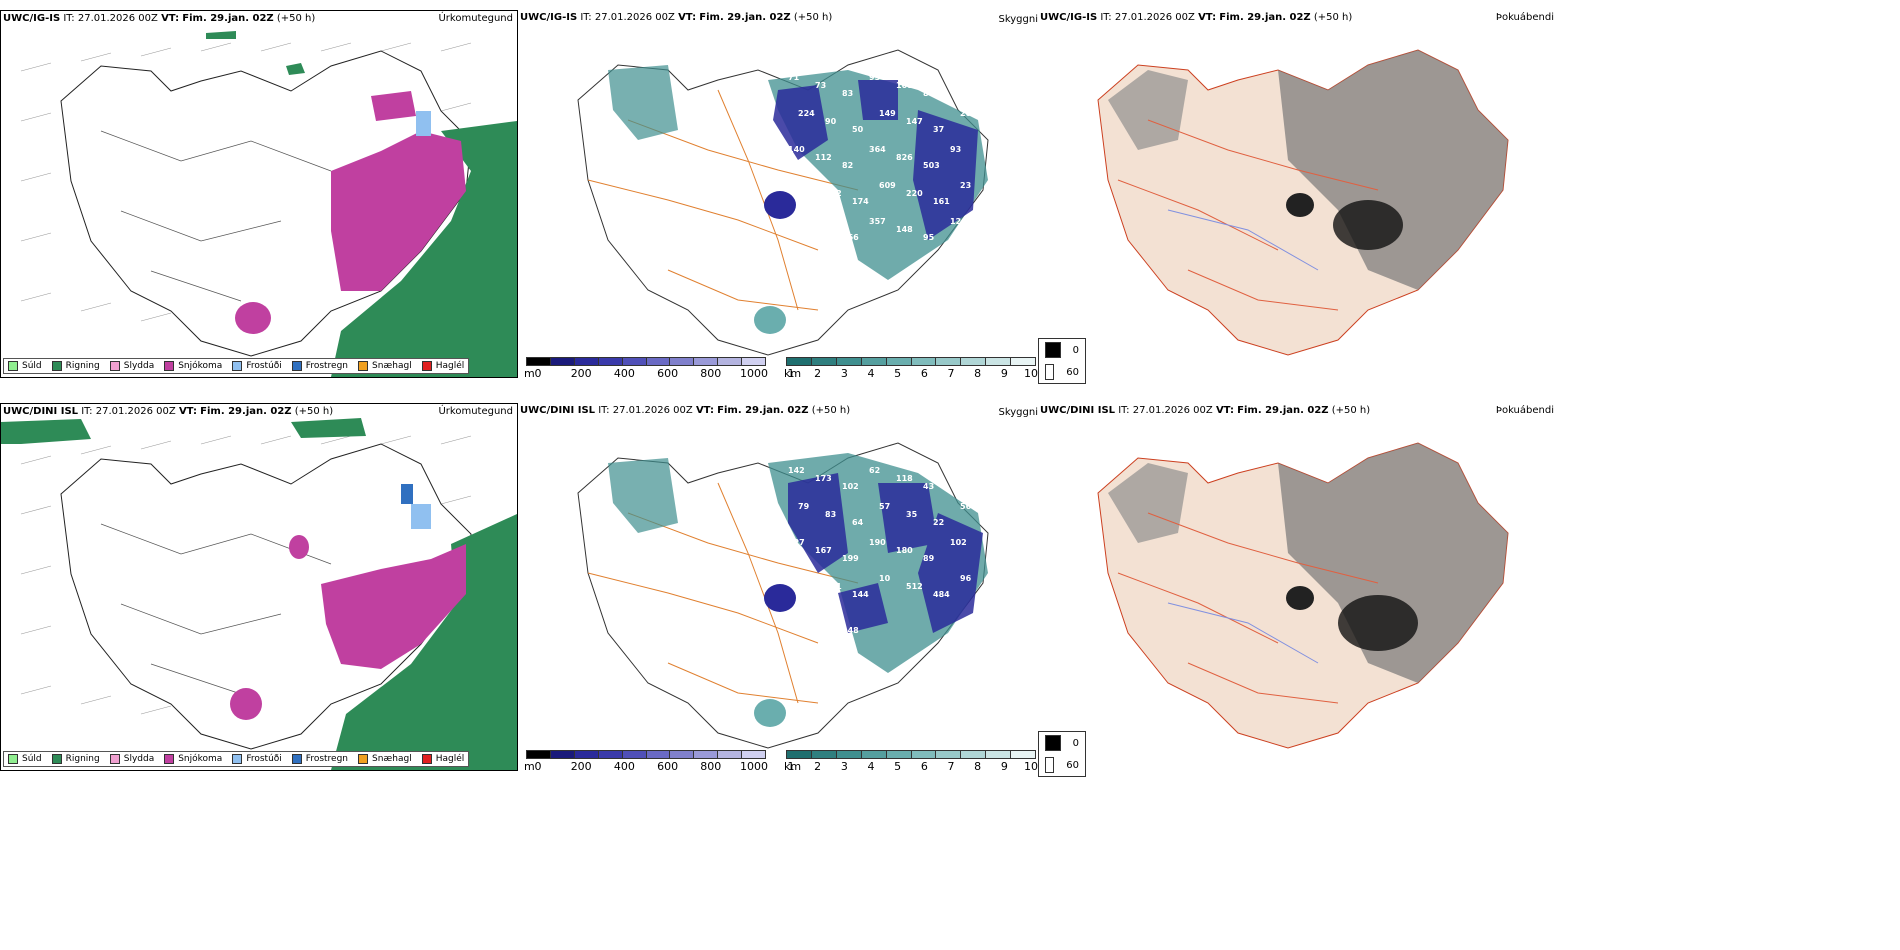 This screenshot has height=950, width=1900. What do you see at coordinates (806, 113) in the screenshot?
I see `visibility-value-label: 224` at bounding box center [806, 113].